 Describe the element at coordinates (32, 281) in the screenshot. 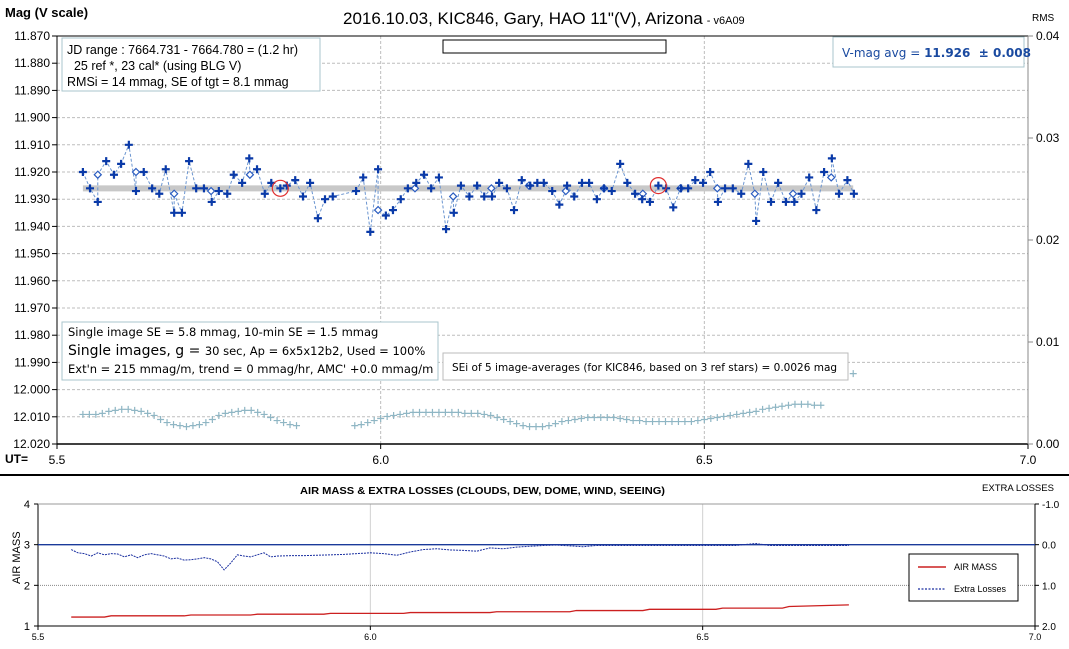

I see `y-tick-label: 11.960` at that location.